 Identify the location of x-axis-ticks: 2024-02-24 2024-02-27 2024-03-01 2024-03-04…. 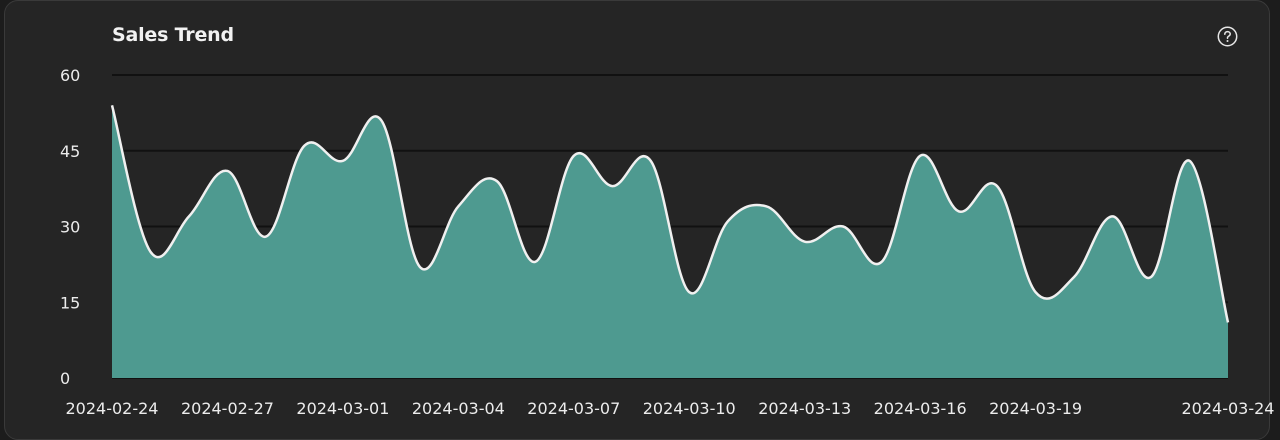
(670, 408).